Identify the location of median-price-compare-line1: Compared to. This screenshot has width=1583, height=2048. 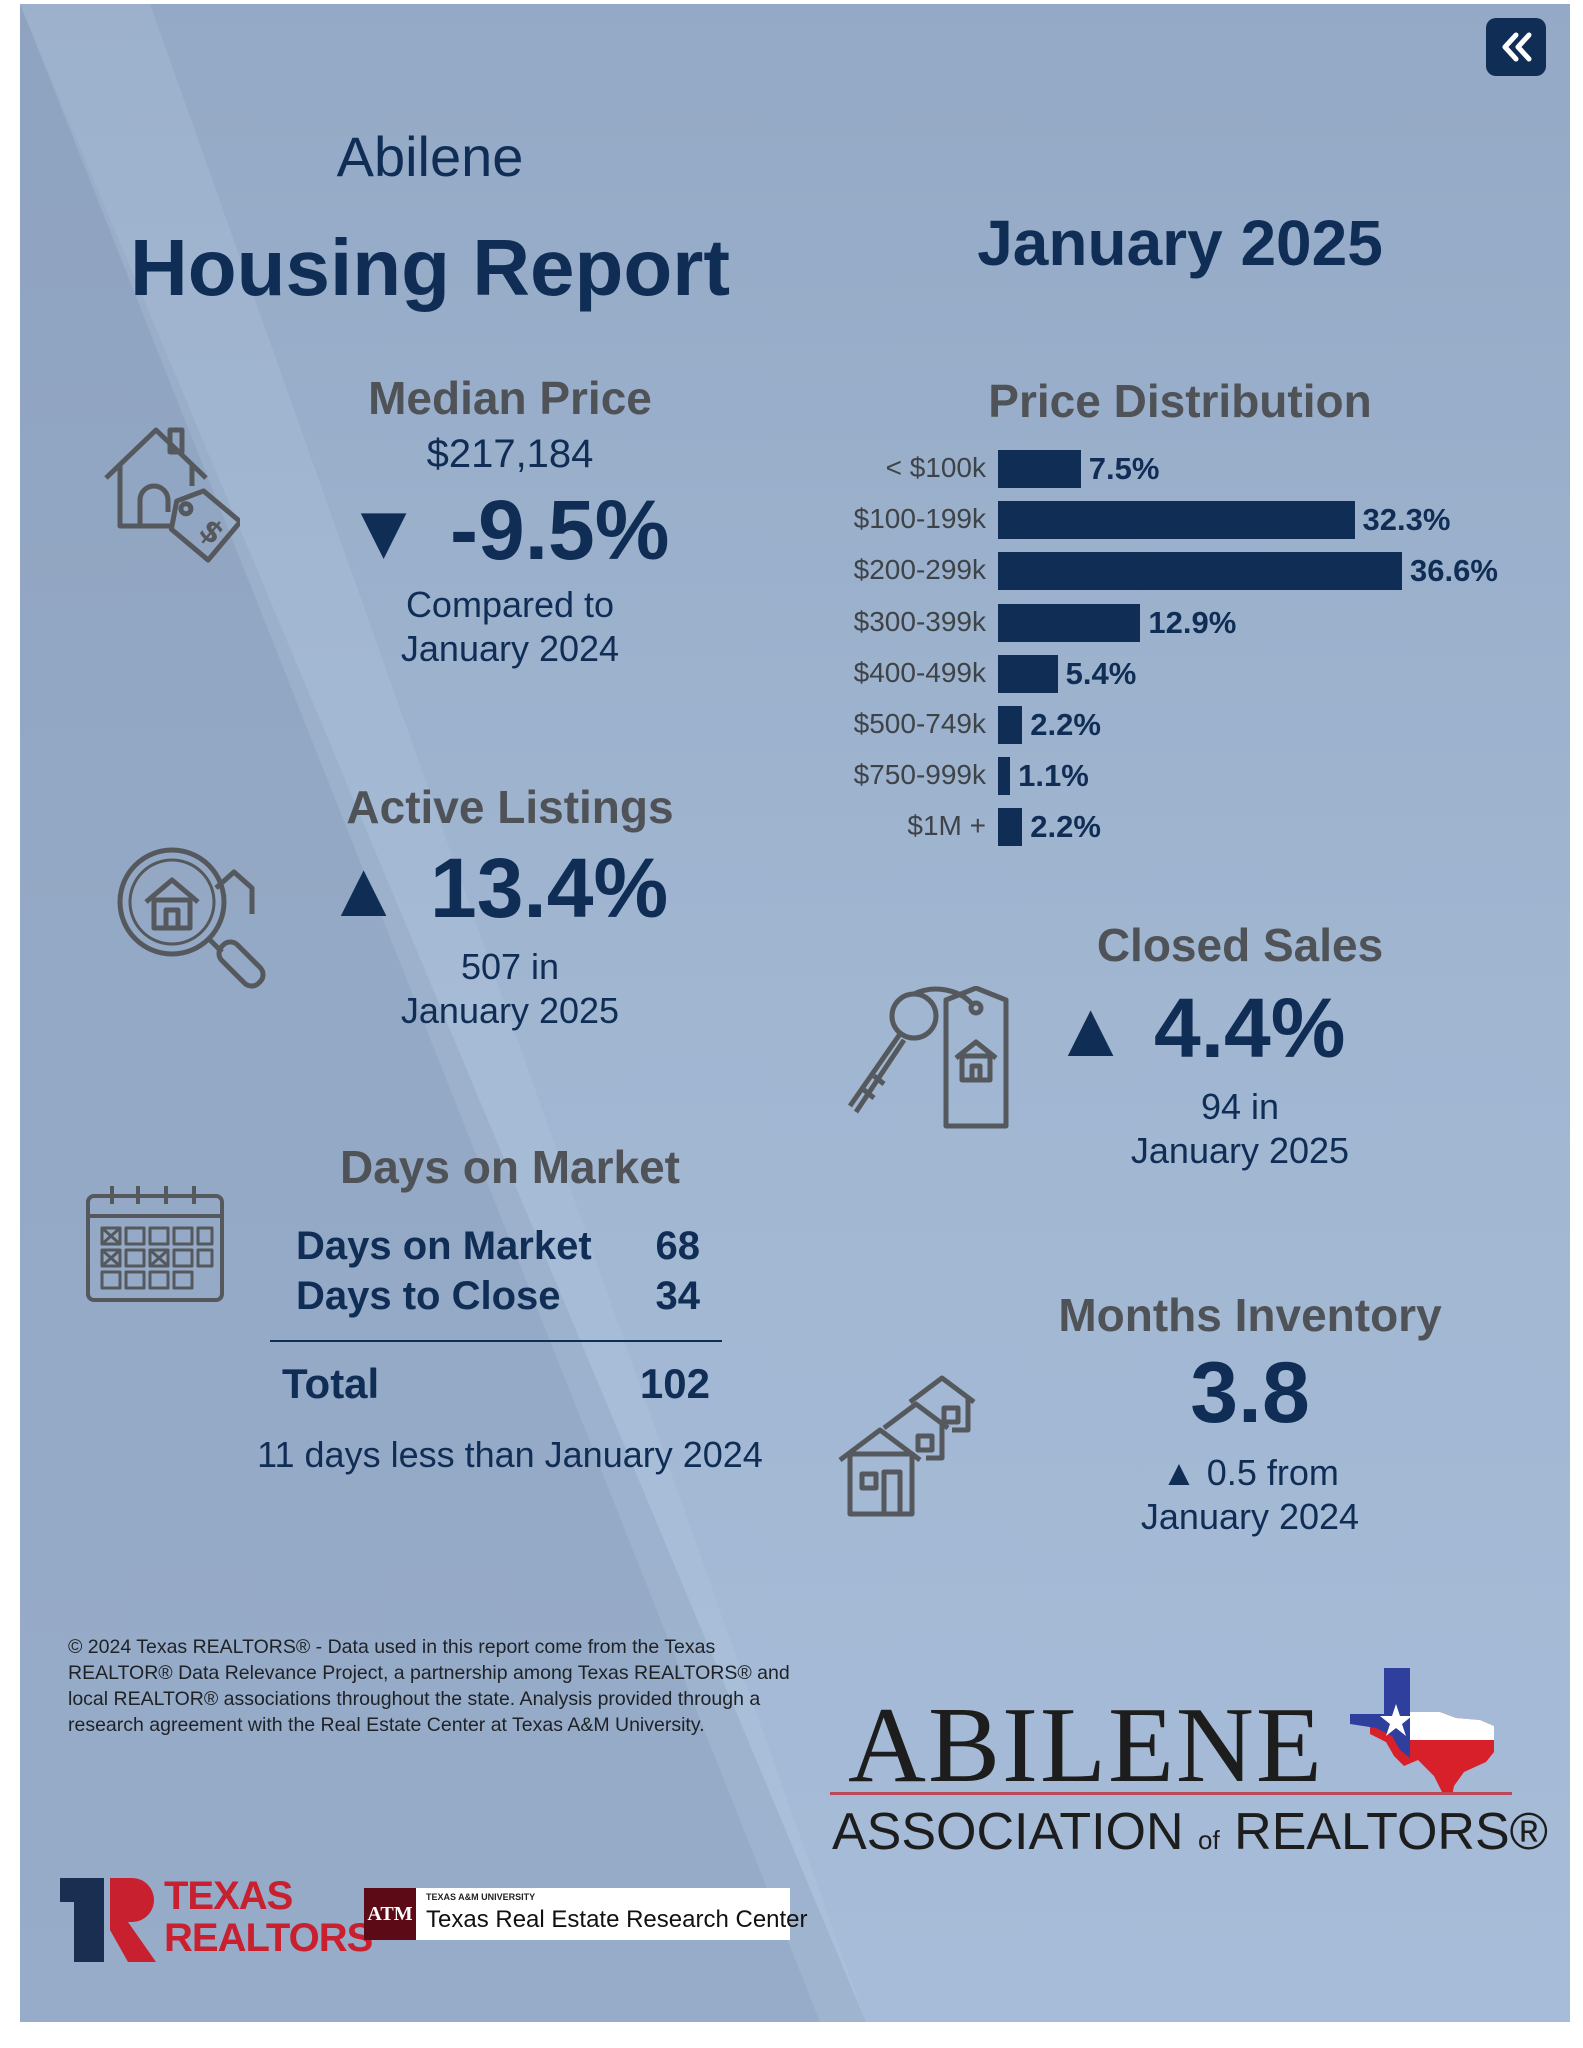
(510, 604).